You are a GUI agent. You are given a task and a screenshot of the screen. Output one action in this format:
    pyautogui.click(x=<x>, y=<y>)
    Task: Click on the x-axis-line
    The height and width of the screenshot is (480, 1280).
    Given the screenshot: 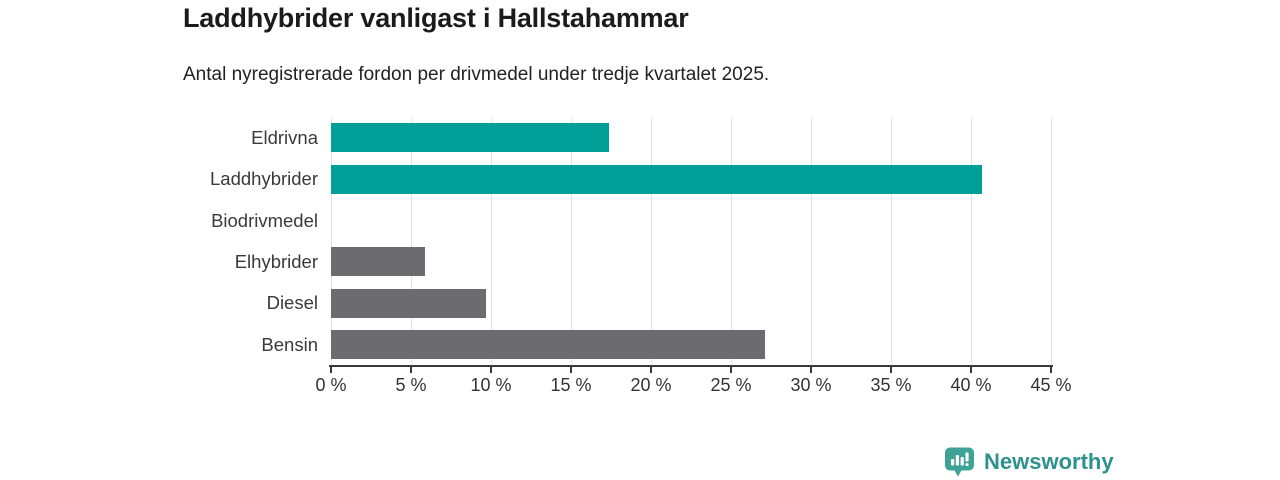 What is the action you would take?
    pyautogui.click(x=691, y=366)
    